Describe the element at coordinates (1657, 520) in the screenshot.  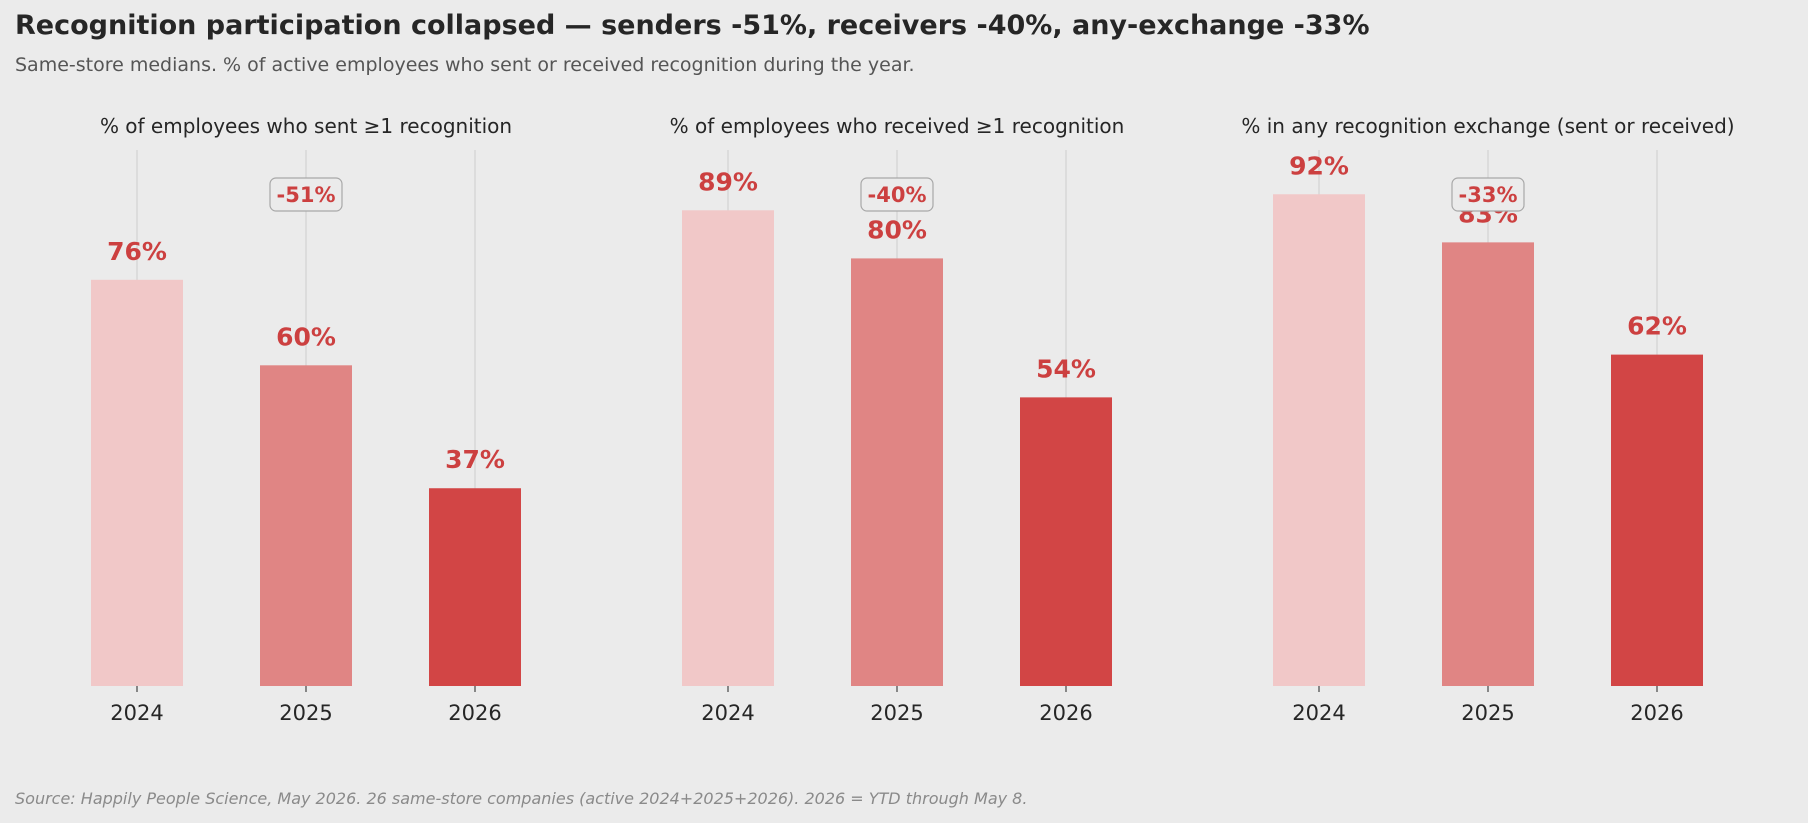
I see `panel-3-bar-2026` at that location.